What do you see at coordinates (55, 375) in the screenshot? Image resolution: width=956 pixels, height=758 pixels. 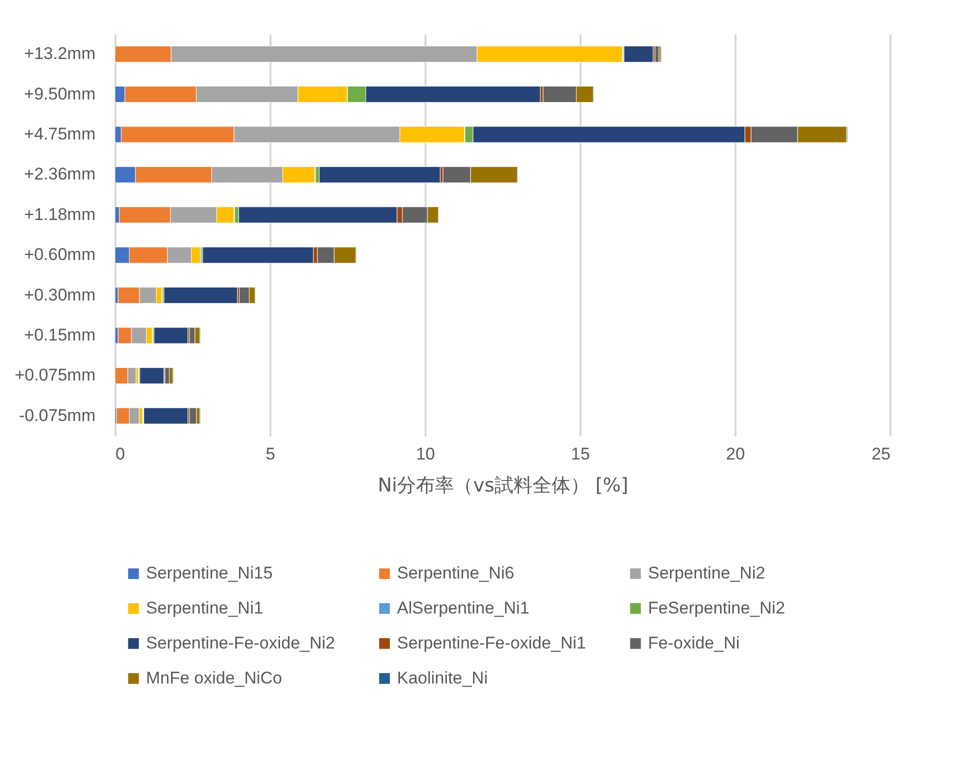 I see `y-tick-label: +0.075mm` at bounding box center [55, 375].